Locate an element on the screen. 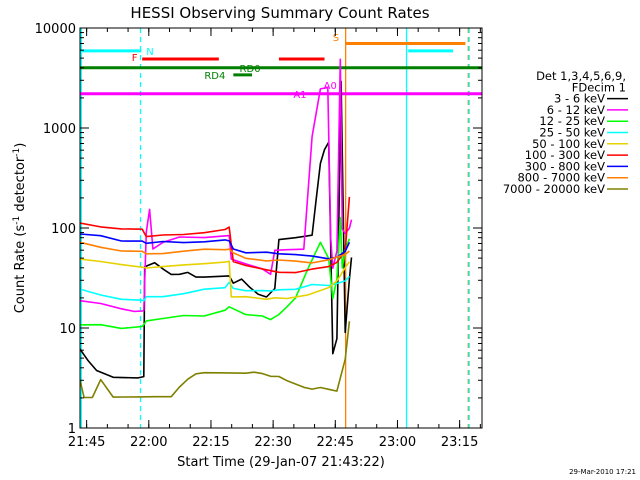  flag-label: A1 is located at coordinates (299, 95).